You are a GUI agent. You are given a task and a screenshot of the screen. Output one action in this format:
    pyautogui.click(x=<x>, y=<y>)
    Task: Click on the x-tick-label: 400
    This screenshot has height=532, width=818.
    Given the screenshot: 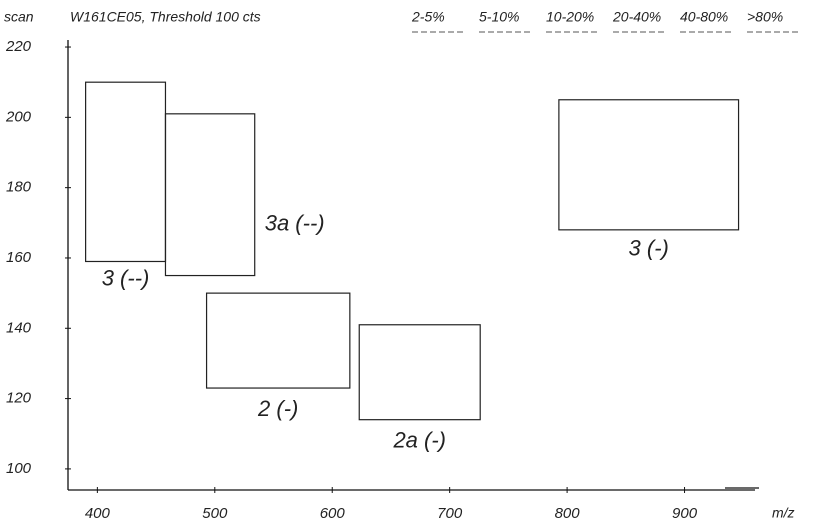 What is the action you would take?
    pyautogui.click(x=98, y=513)
    